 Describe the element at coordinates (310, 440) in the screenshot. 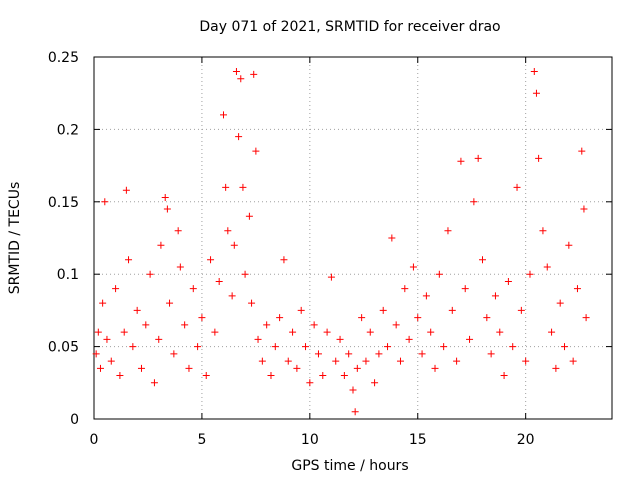

I see `x-tick-label: 10` at that location.